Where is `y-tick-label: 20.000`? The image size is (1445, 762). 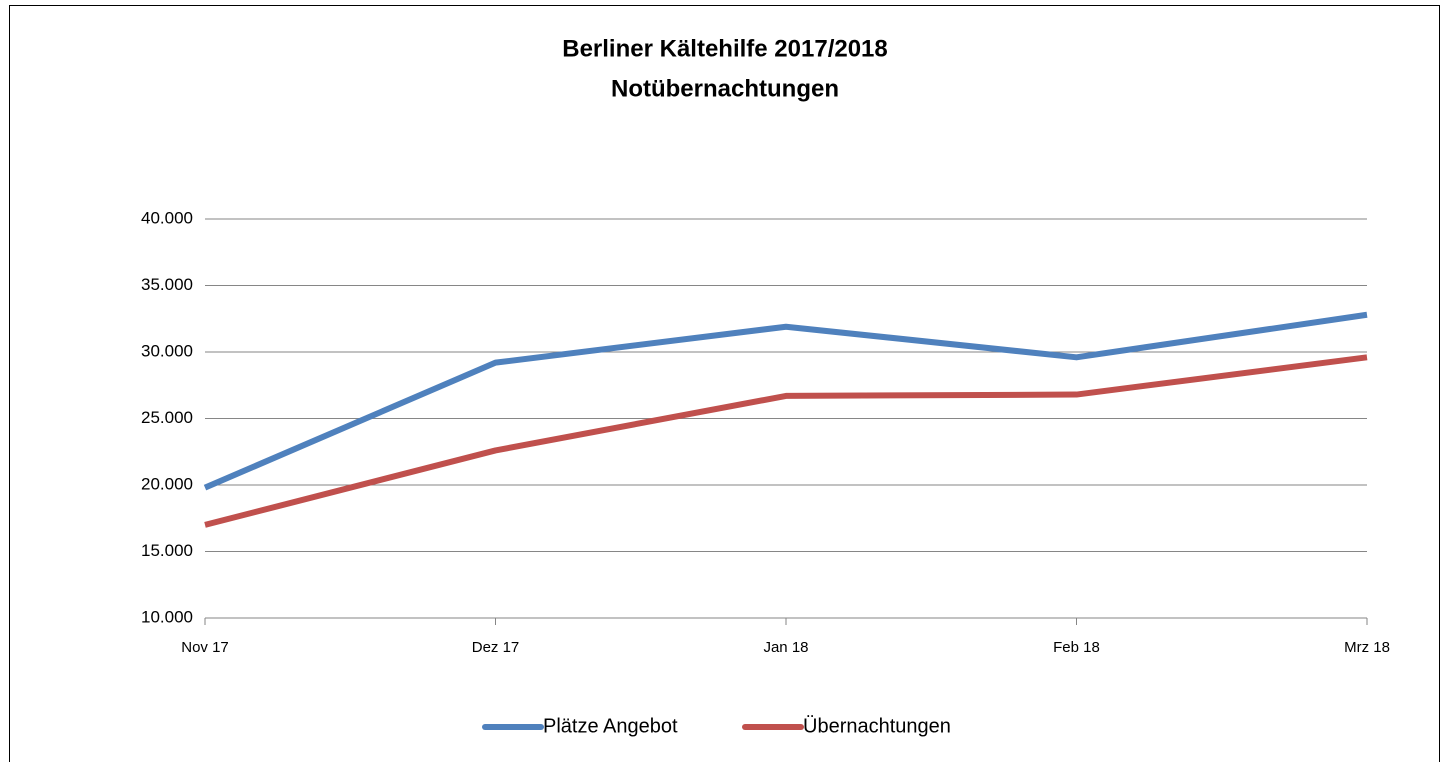
y-tick-label: 20.000 is located at coordinates (167, 483).